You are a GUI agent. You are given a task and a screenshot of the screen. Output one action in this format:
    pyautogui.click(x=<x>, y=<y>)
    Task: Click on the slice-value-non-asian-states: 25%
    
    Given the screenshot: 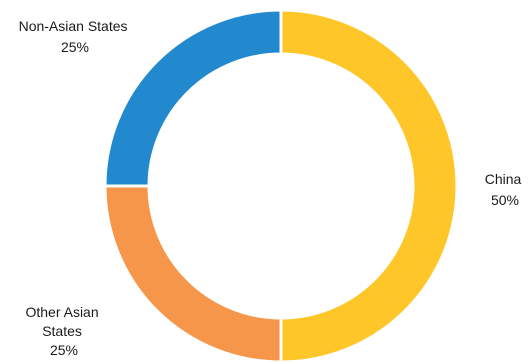 What is the action you would take?
    pyautogui.click(x=75, y=47)
    